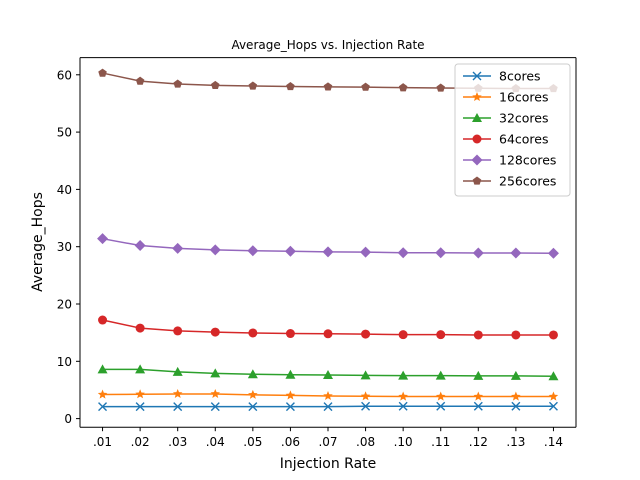  I want to click on x-tick-label: .02, so click(140, 442).